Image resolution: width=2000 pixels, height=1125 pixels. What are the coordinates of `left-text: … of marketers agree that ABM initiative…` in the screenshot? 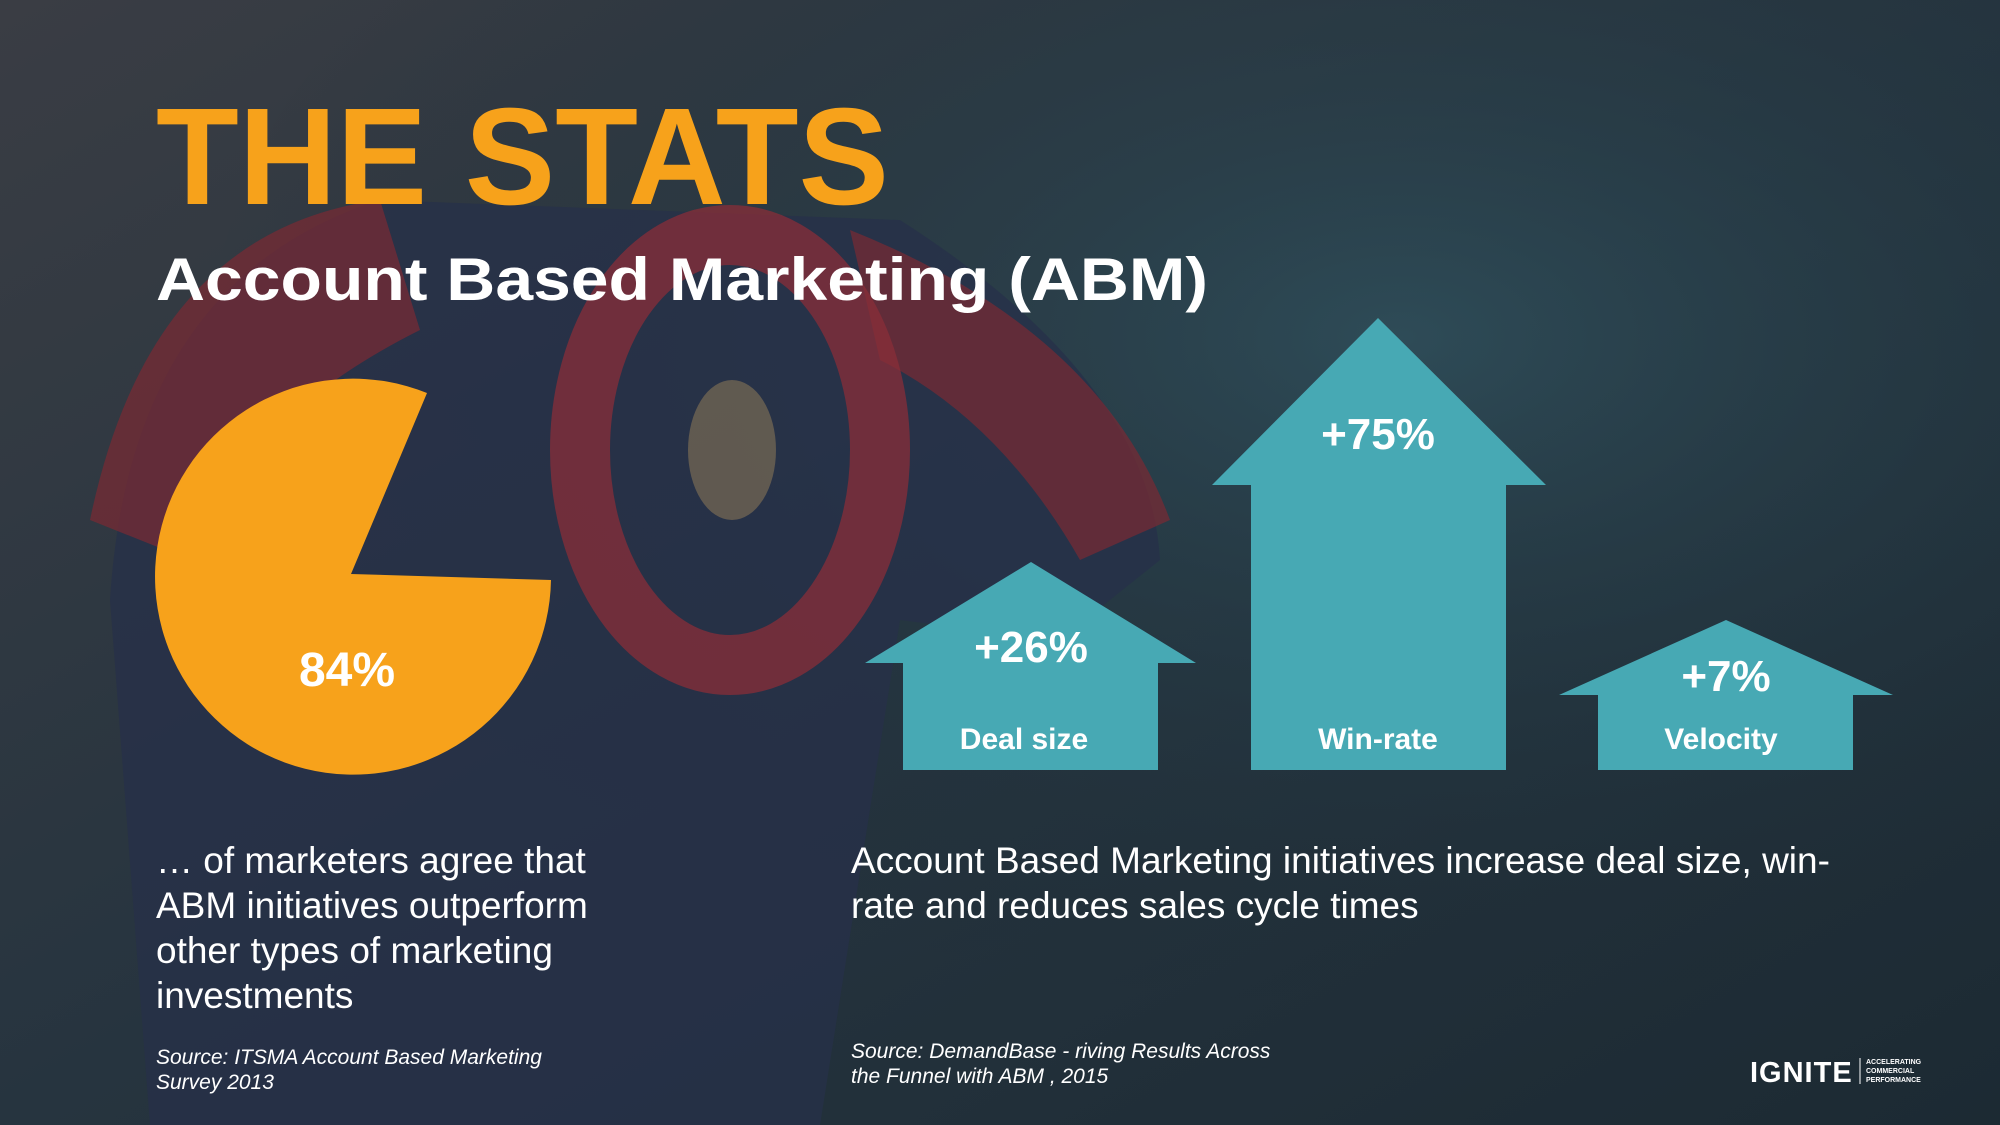 It's located at (372, 928).